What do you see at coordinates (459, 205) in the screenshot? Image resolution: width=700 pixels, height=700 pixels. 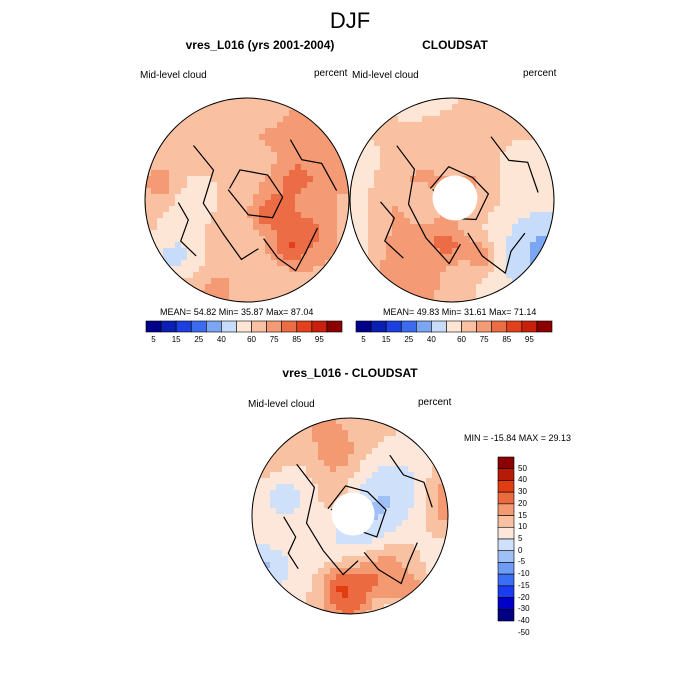 I see `panel2-coastlines` at bounding box center [459, 205].